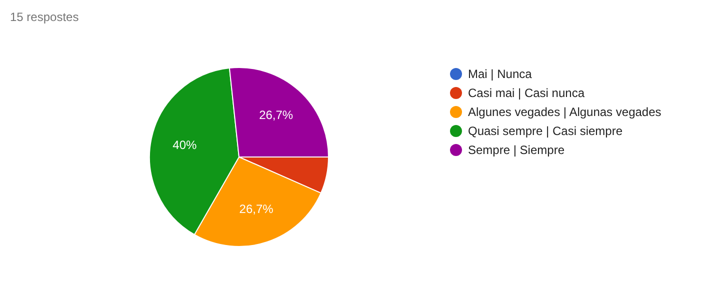 The height and width of the screenshot is (300, 714). I want to click on legend-label: Algunes vegades | Algunas vegades, so click(565, 111).